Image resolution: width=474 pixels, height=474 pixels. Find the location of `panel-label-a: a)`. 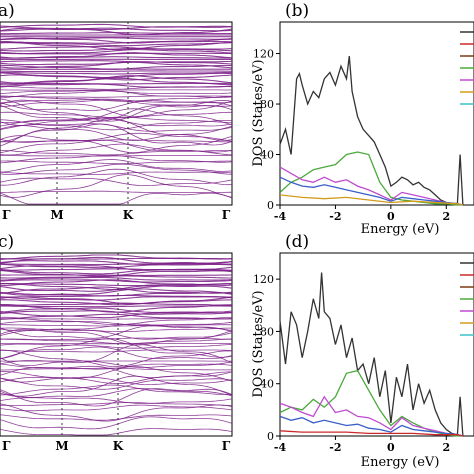

panel-label-a: a) is located at coordinates (7, 11).